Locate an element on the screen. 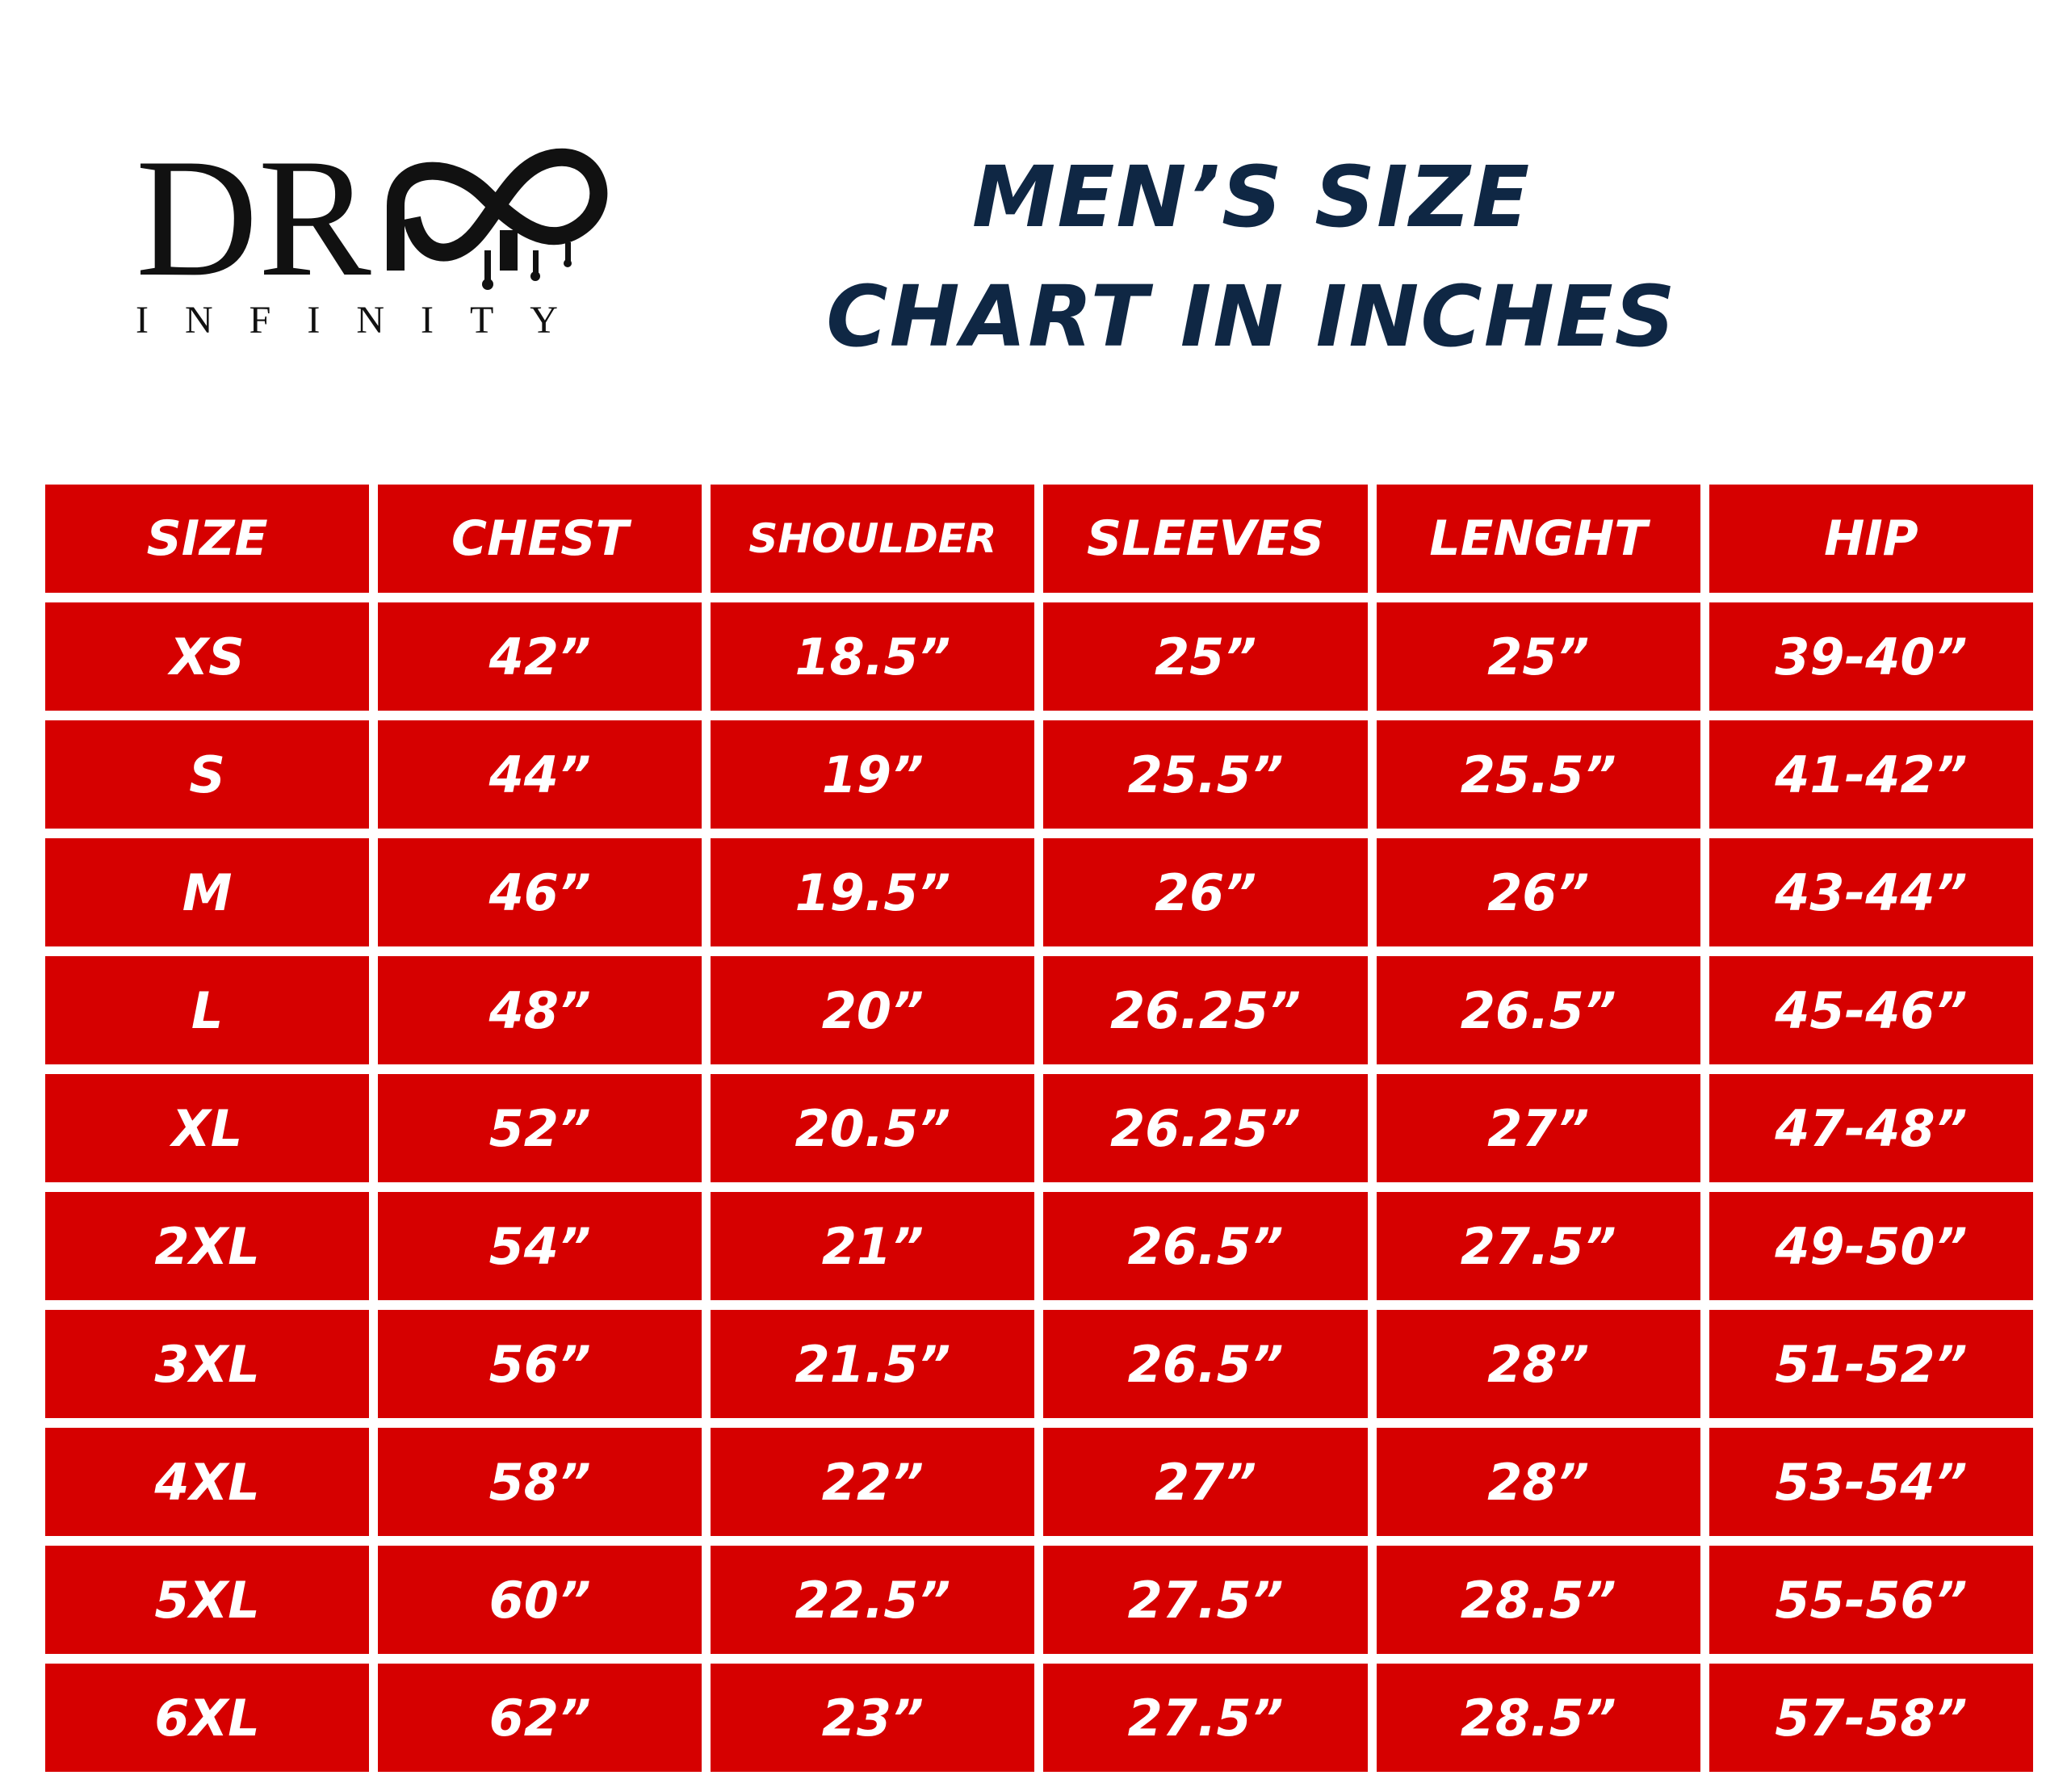 Image resolution: width=2067 pixels, height=1792 pixels. measurement: 52” is located at coordinates (540, 1128).